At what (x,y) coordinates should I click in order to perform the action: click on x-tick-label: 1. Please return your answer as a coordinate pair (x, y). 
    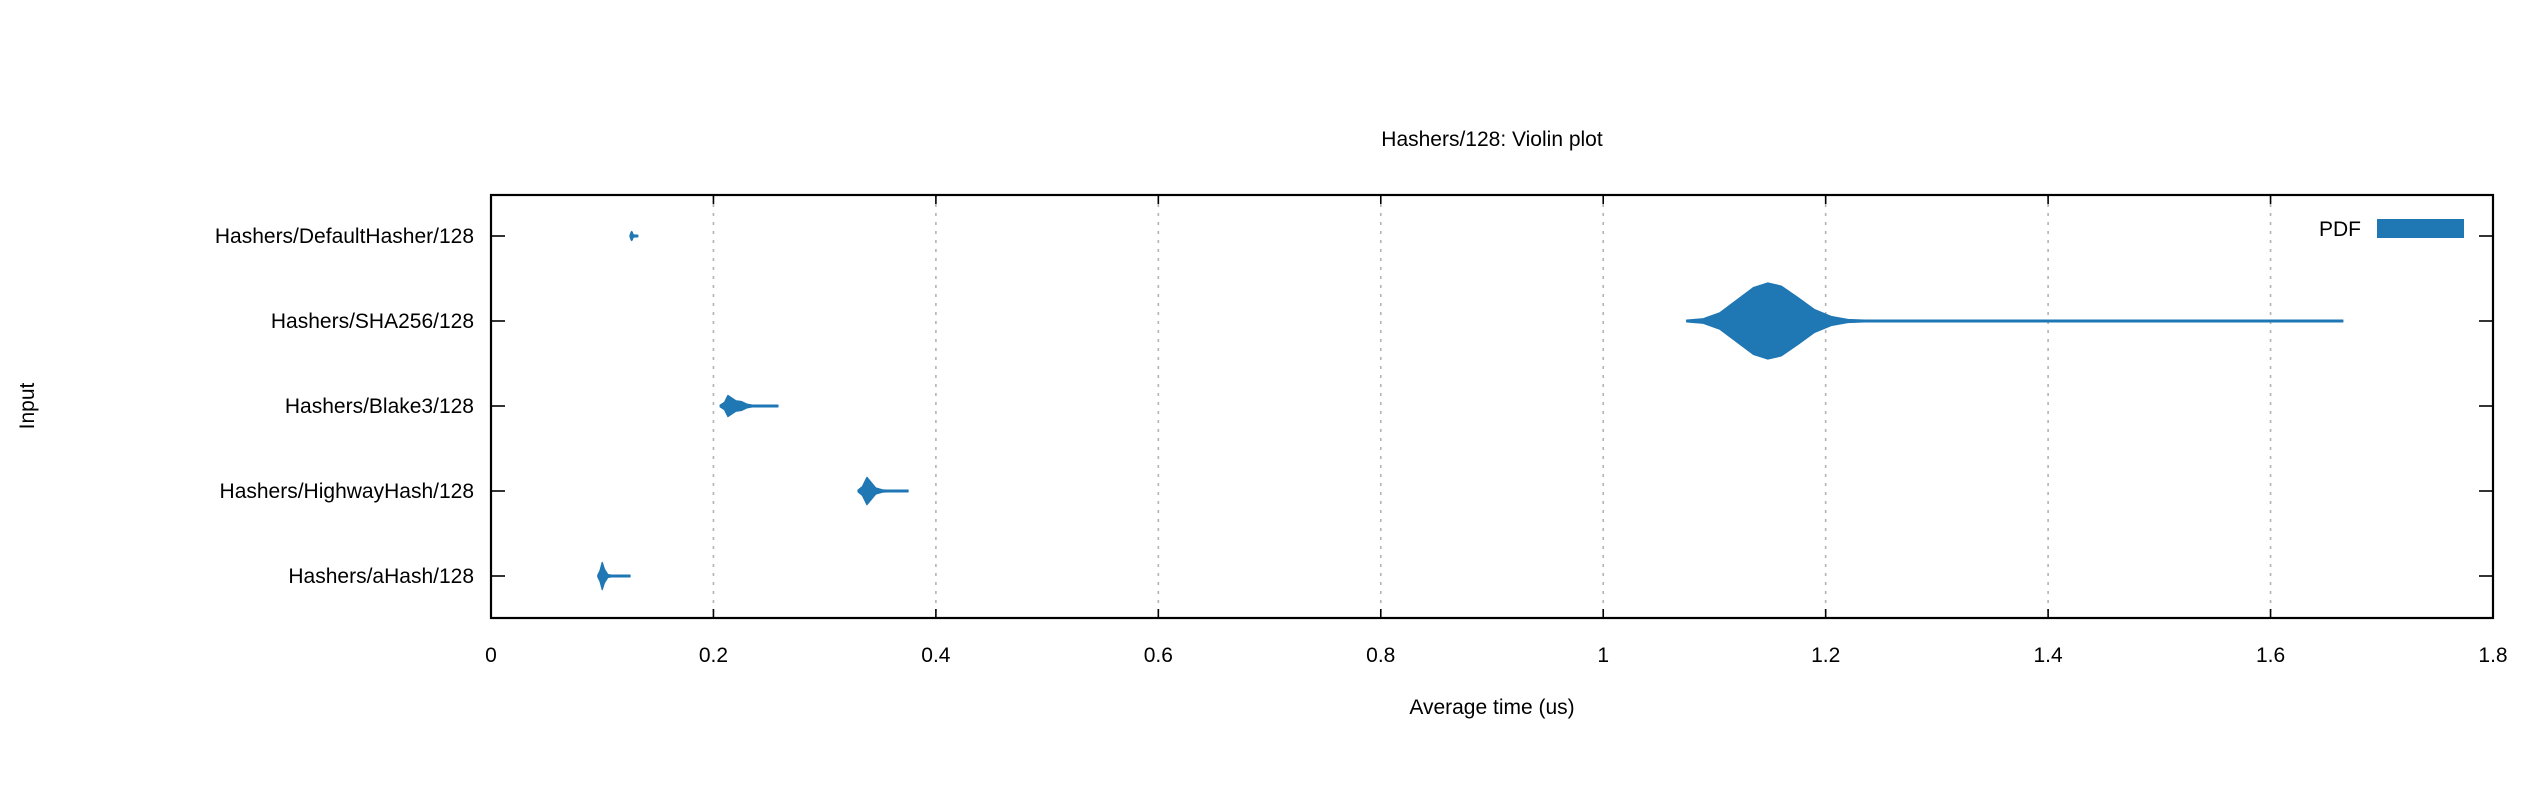
    Looking at the image, I should click on (1603, 655).